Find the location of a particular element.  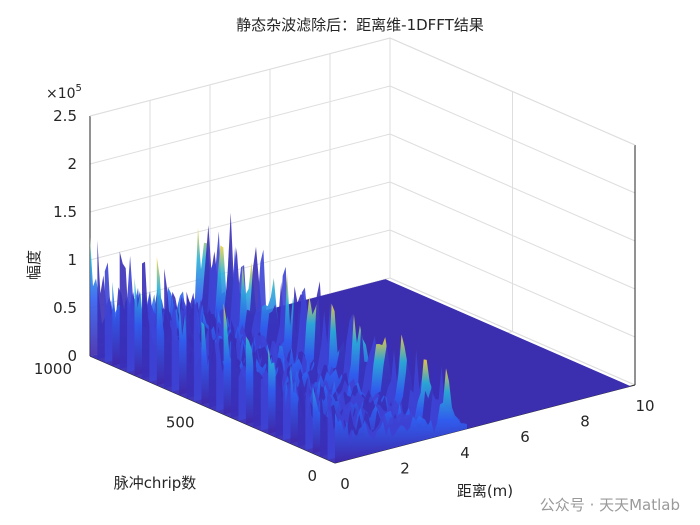

z-tick-label: 1.5 is located at coordinates (65, 212).